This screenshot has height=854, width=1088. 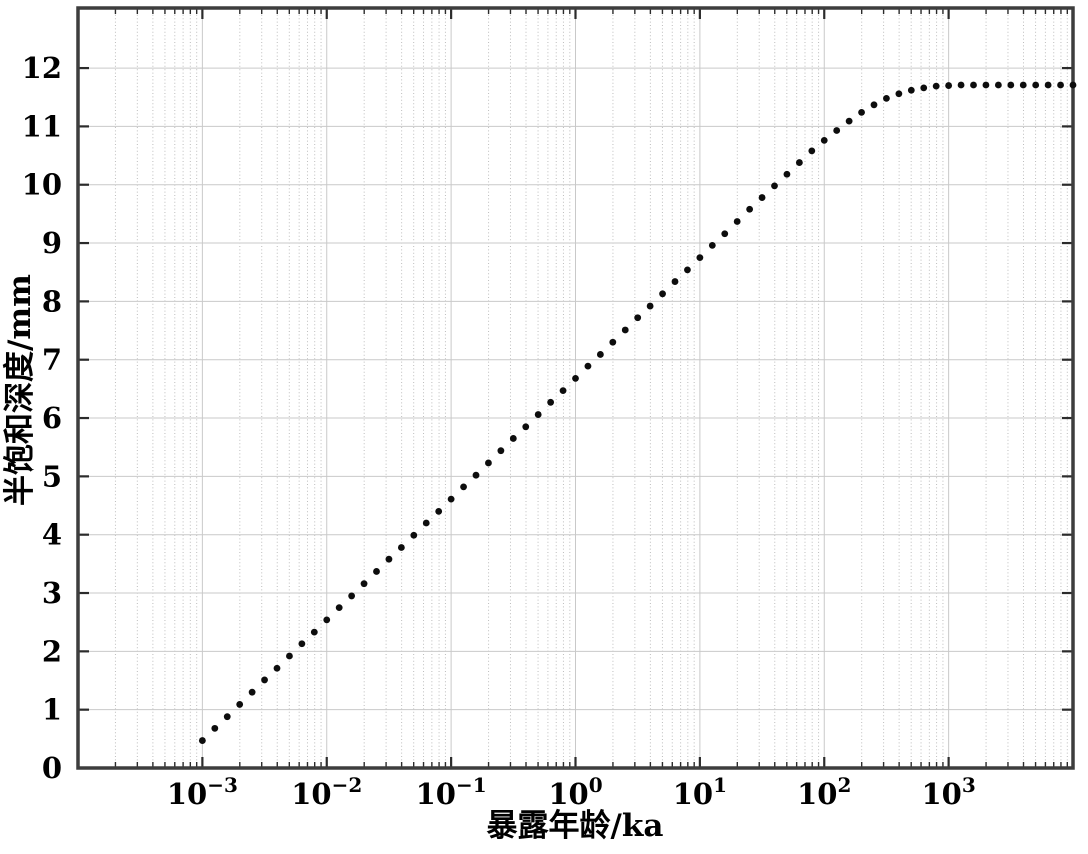 I want to click on y-tick-label: 9, so click(x=52, y=243).